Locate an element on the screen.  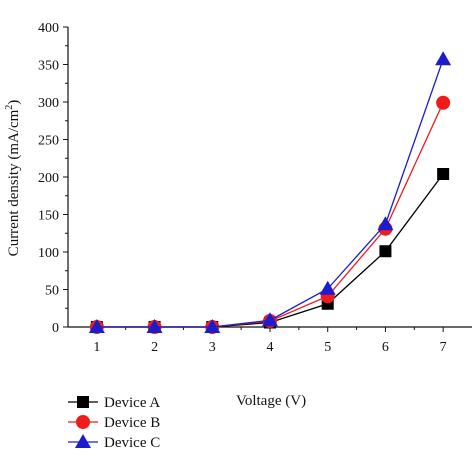
y-axis: 0 50 100 150 200 250 300 350 400 is located at coordinates (53, 178).